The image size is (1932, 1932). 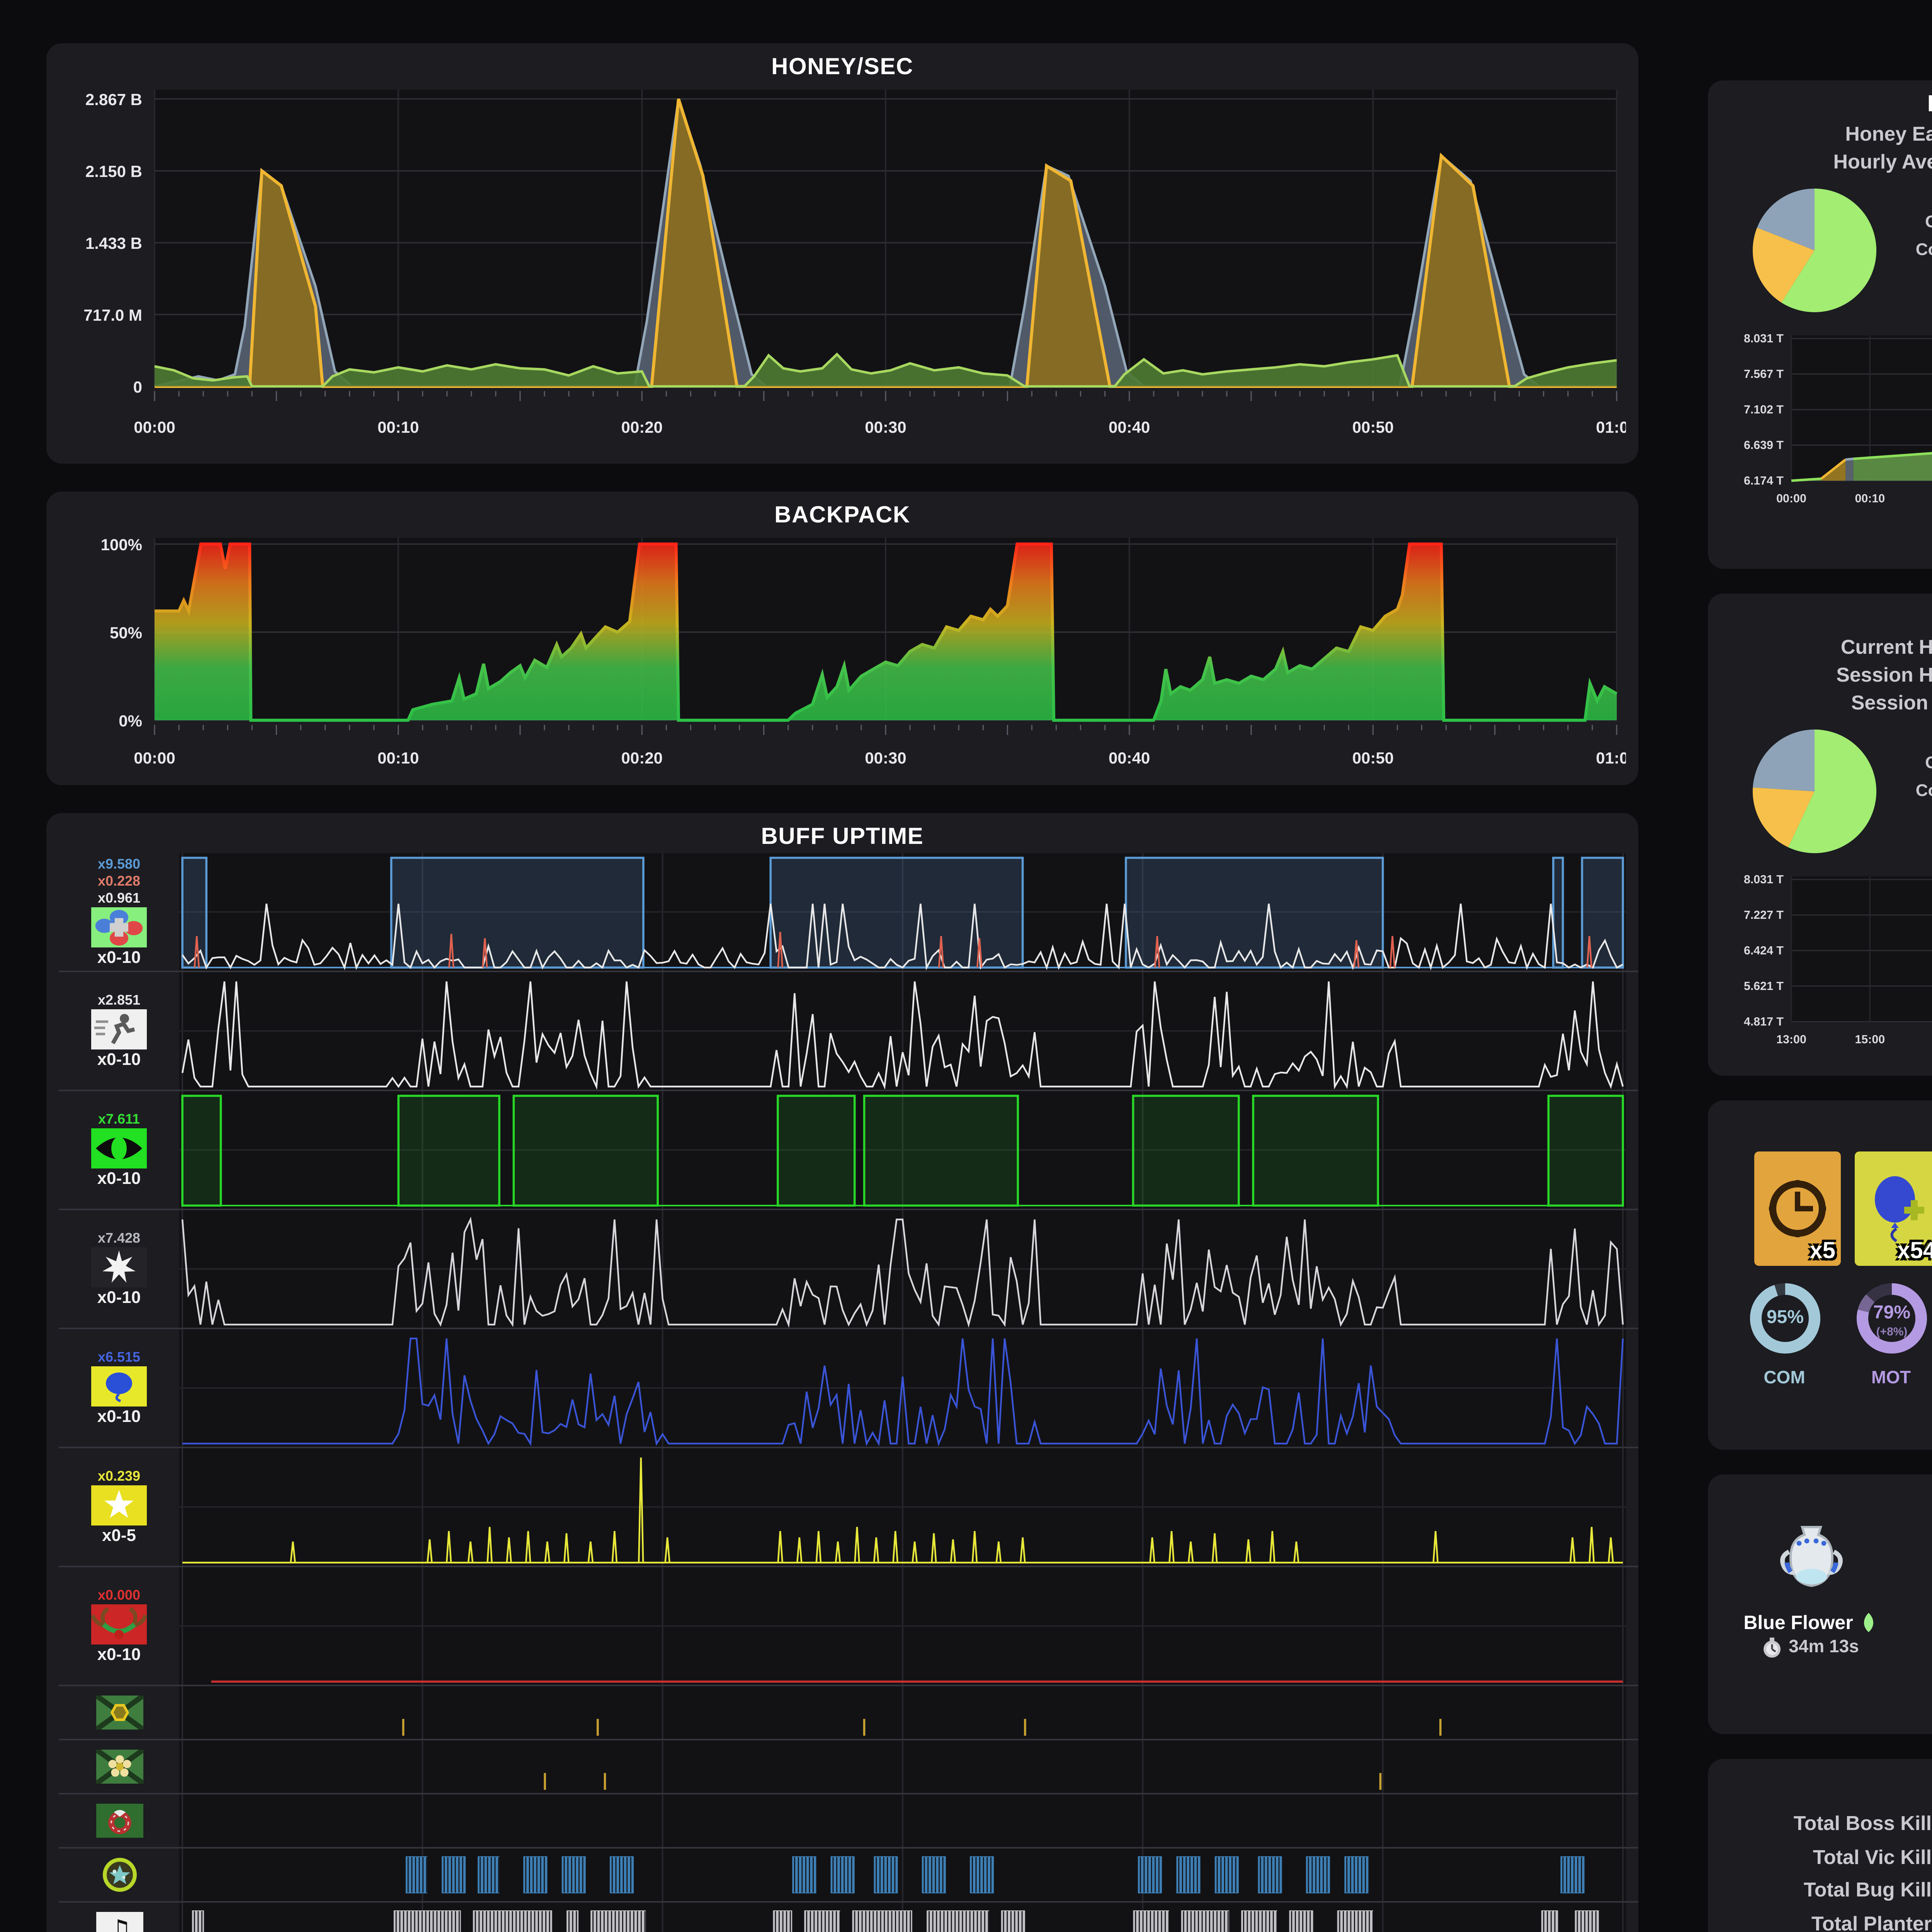 What do you see at coordinates (1764, 339) in the screenshot?
I see `svg-text: 8.031 T` at bounding box center [1764, 339].